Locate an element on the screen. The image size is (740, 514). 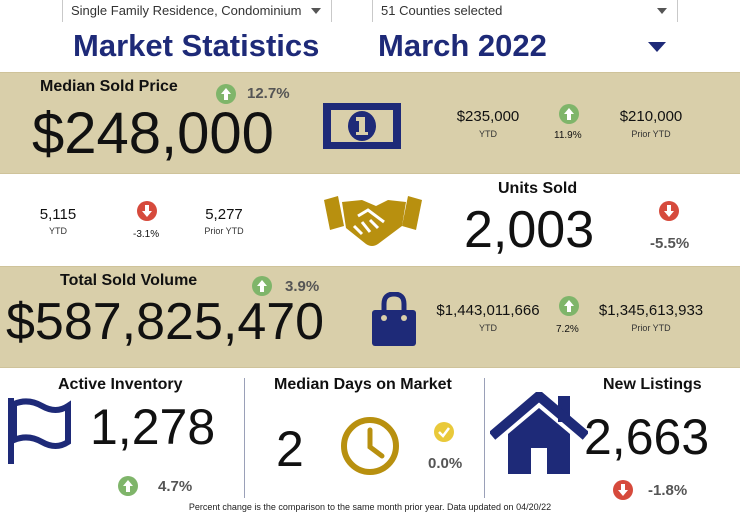
total-volume-label: Total Sold Volume is located at coordinates (129, 280).